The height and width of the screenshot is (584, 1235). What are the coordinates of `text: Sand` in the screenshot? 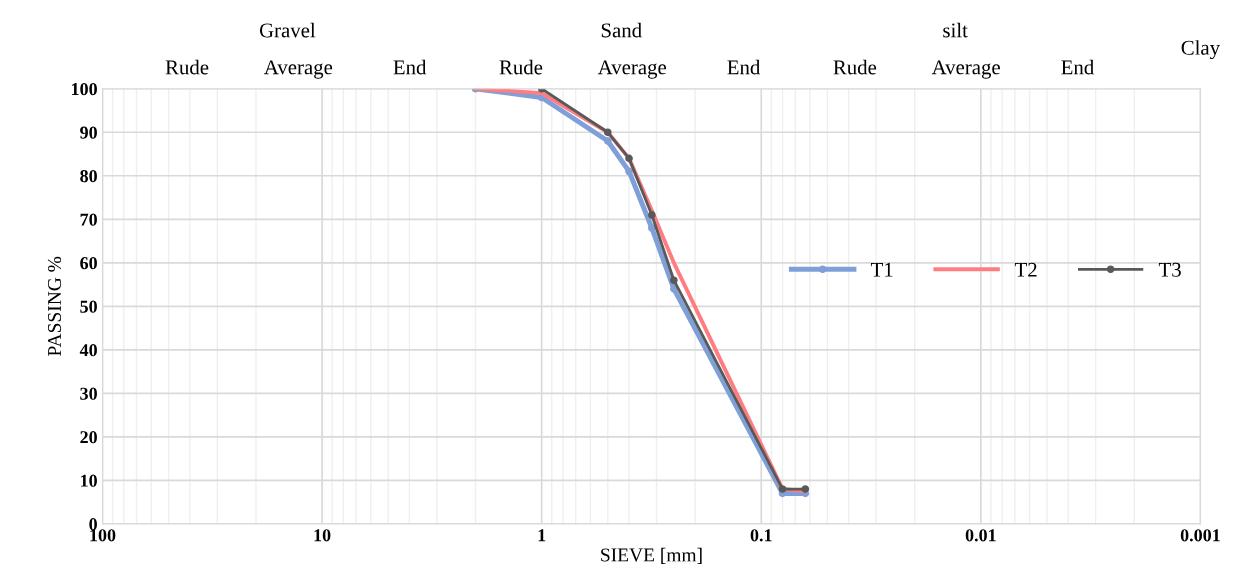 It's located at (621, 30).